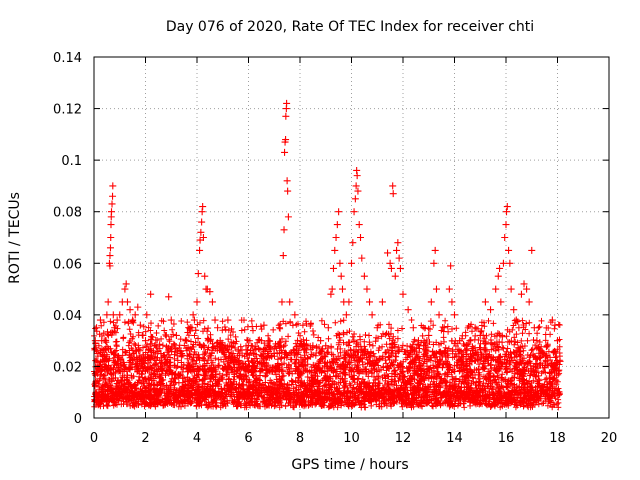 This screenshot has width=640, height=480. I want to click on y-tick-label: 0.02, so click(67, 367).